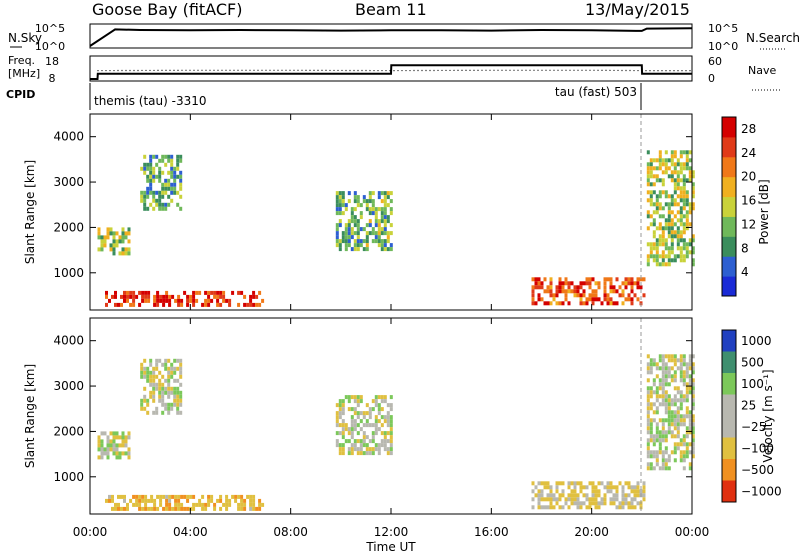 The width and height of the screenshot is (800, 554). What do you see at coordinates (756, 341) in the screenshot?
I see `velocity-colorbar-tick: 1000` at bounding box center [756, 341].